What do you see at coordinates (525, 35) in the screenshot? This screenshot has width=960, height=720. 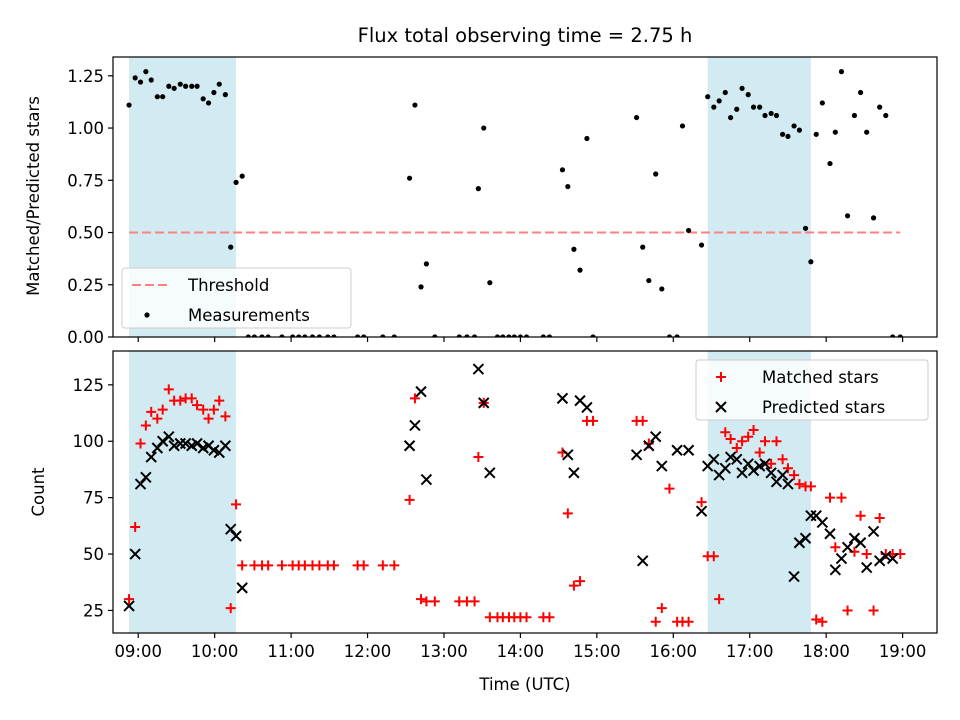 I see `chart-title: Flux total observing time = 2.75 h` at bounding box center [525, 35].